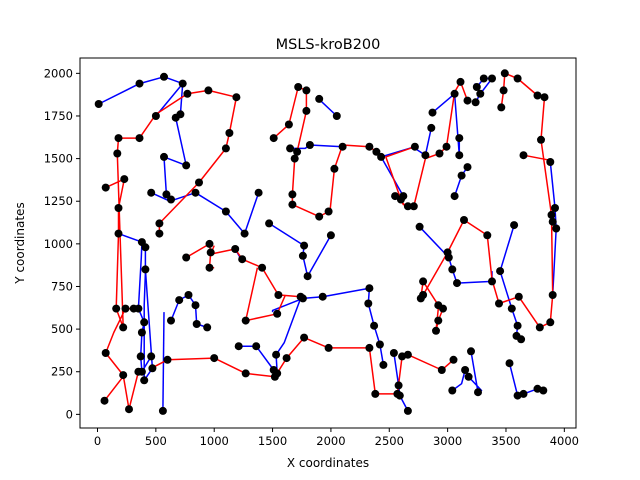 The height and width of the screenshot is (480, 640). What do you see at coordinates (156, 441) in the screenshot?
I see `x-tick-label: 500` at bounding box center [156, 441].